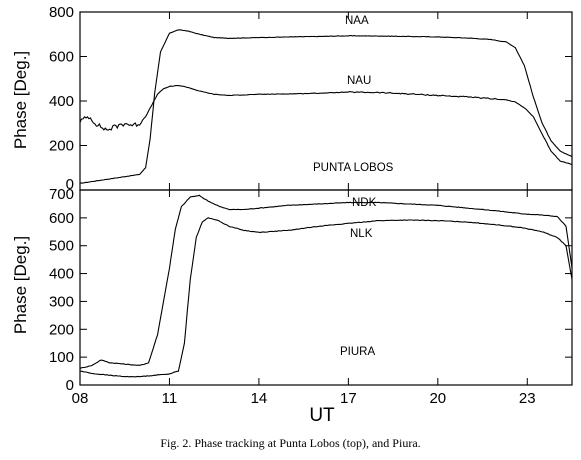 The image size is (581, 460). I want to click on bottom-annotation-piura: PIURA, so click(357, 352).